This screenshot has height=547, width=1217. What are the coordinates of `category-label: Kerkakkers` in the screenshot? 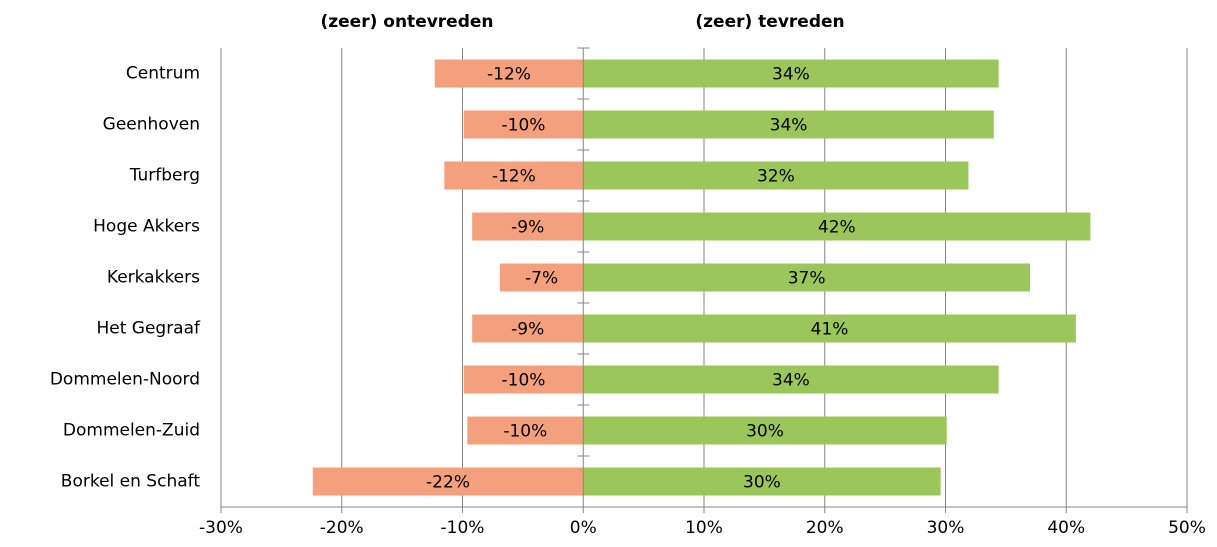 It's located at (153, 278).